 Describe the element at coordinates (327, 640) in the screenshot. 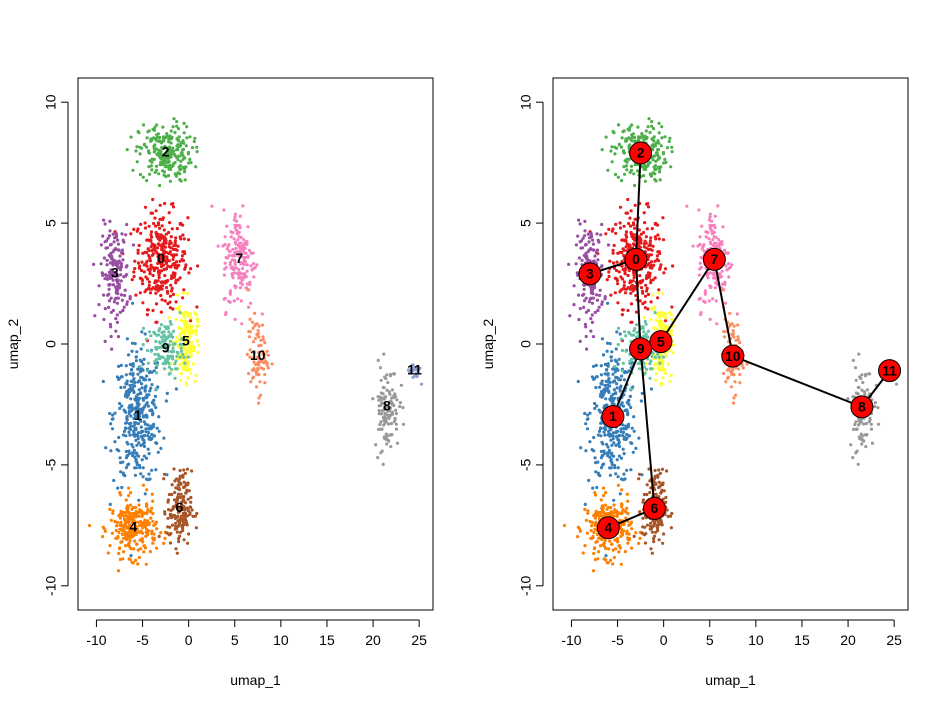

I see `x-tick-label: 15` at that location.